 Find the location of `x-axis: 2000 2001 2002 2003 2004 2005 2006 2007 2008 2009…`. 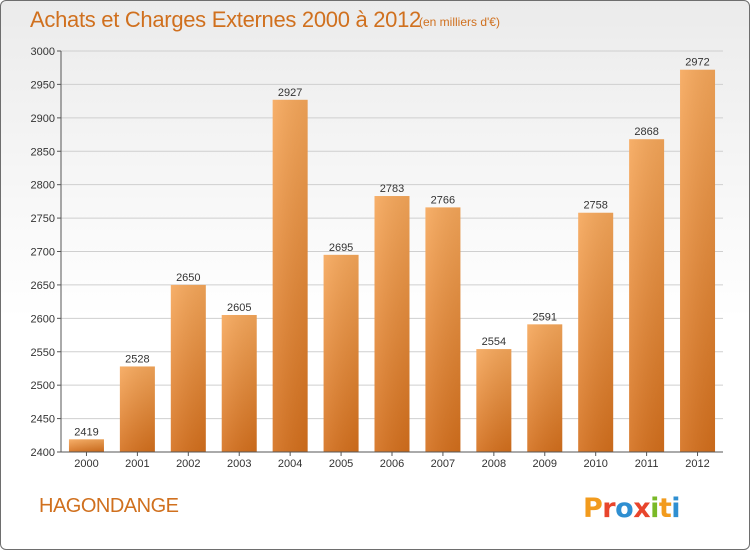

x-axis: 2000 2001 2002 2003 2004 2005 2006 2007 2008 2009… is located at coordinates (392, 460).